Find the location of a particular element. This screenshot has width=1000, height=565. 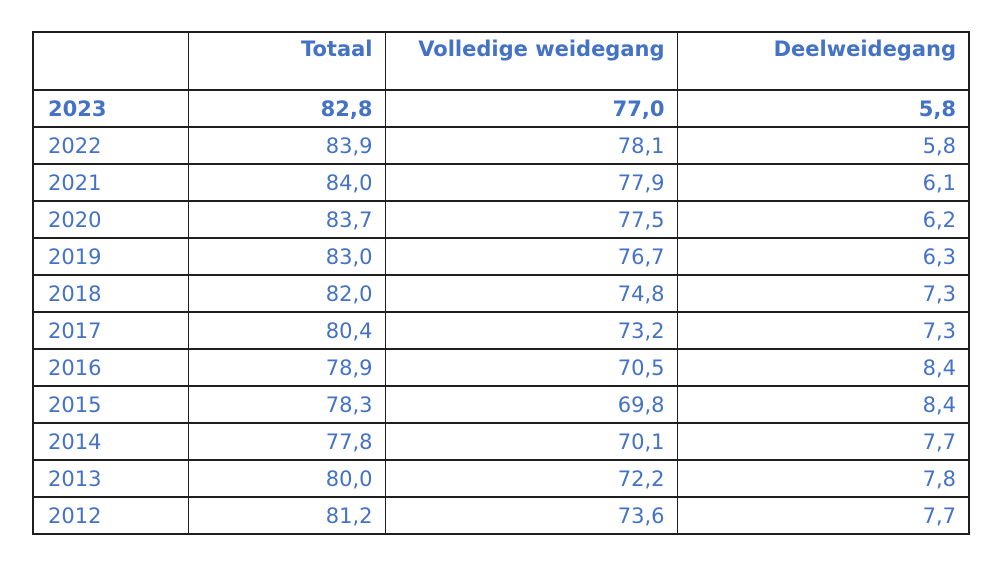

year-cell: 2013 is located at coordinates (110, 478).